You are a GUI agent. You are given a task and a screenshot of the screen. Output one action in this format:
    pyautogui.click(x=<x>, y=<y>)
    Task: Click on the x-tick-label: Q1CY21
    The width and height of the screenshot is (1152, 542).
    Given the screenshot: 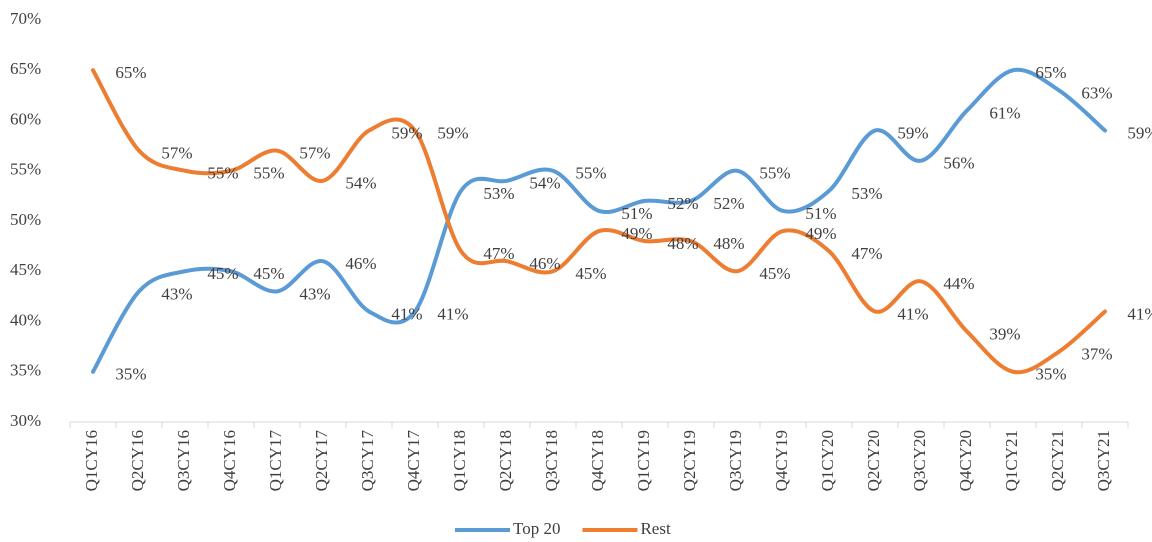 What is the action you would take?
    pyautogui.click(x=1011, y=460)
    